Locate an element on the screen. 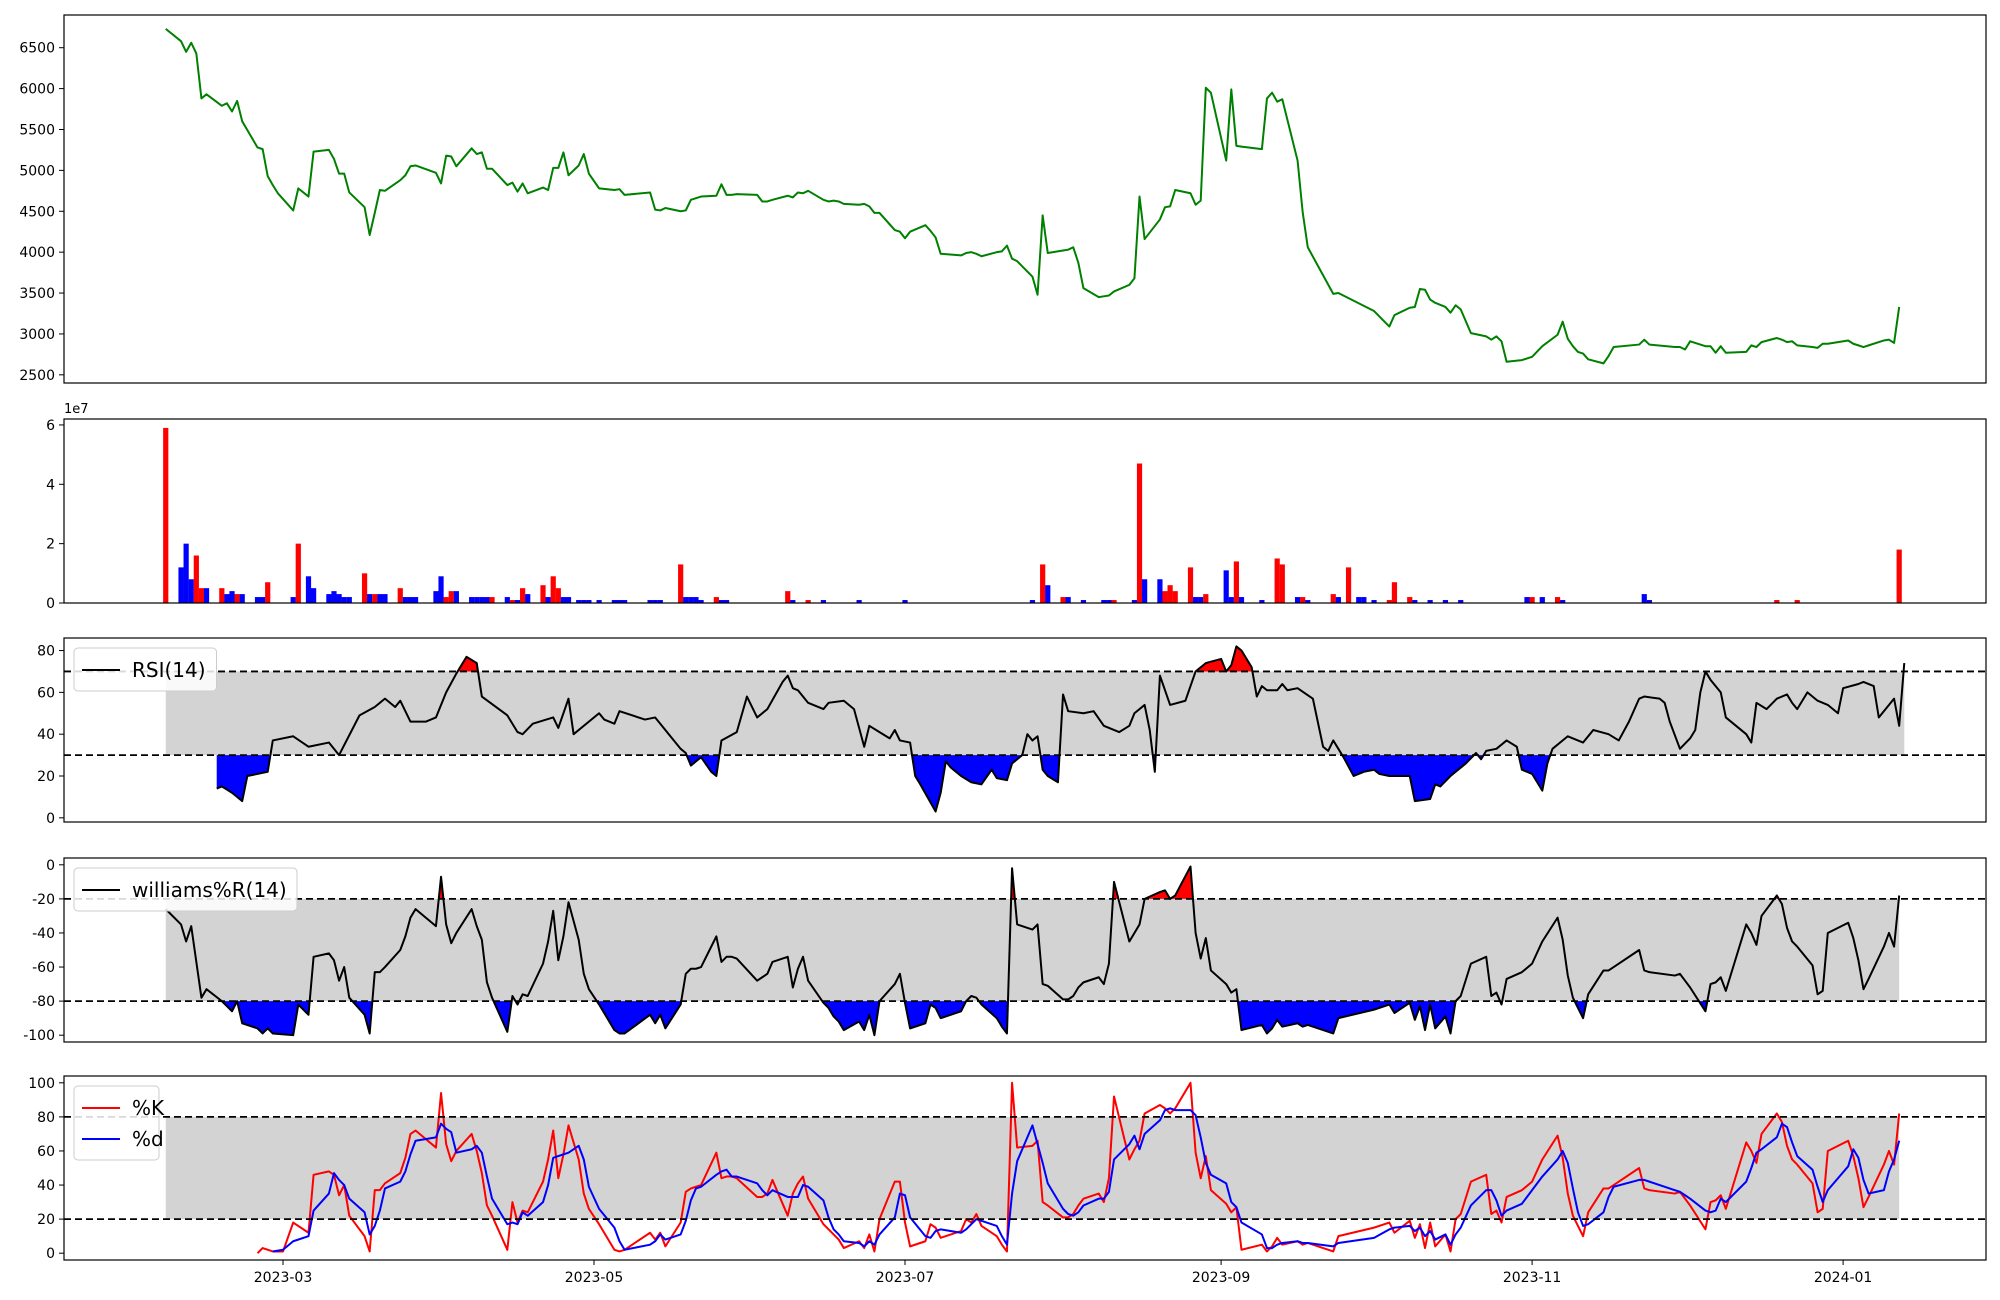 The image size is (2000, 1300). williams-ytick-label: -80 is located at coordinates (43, 1002).